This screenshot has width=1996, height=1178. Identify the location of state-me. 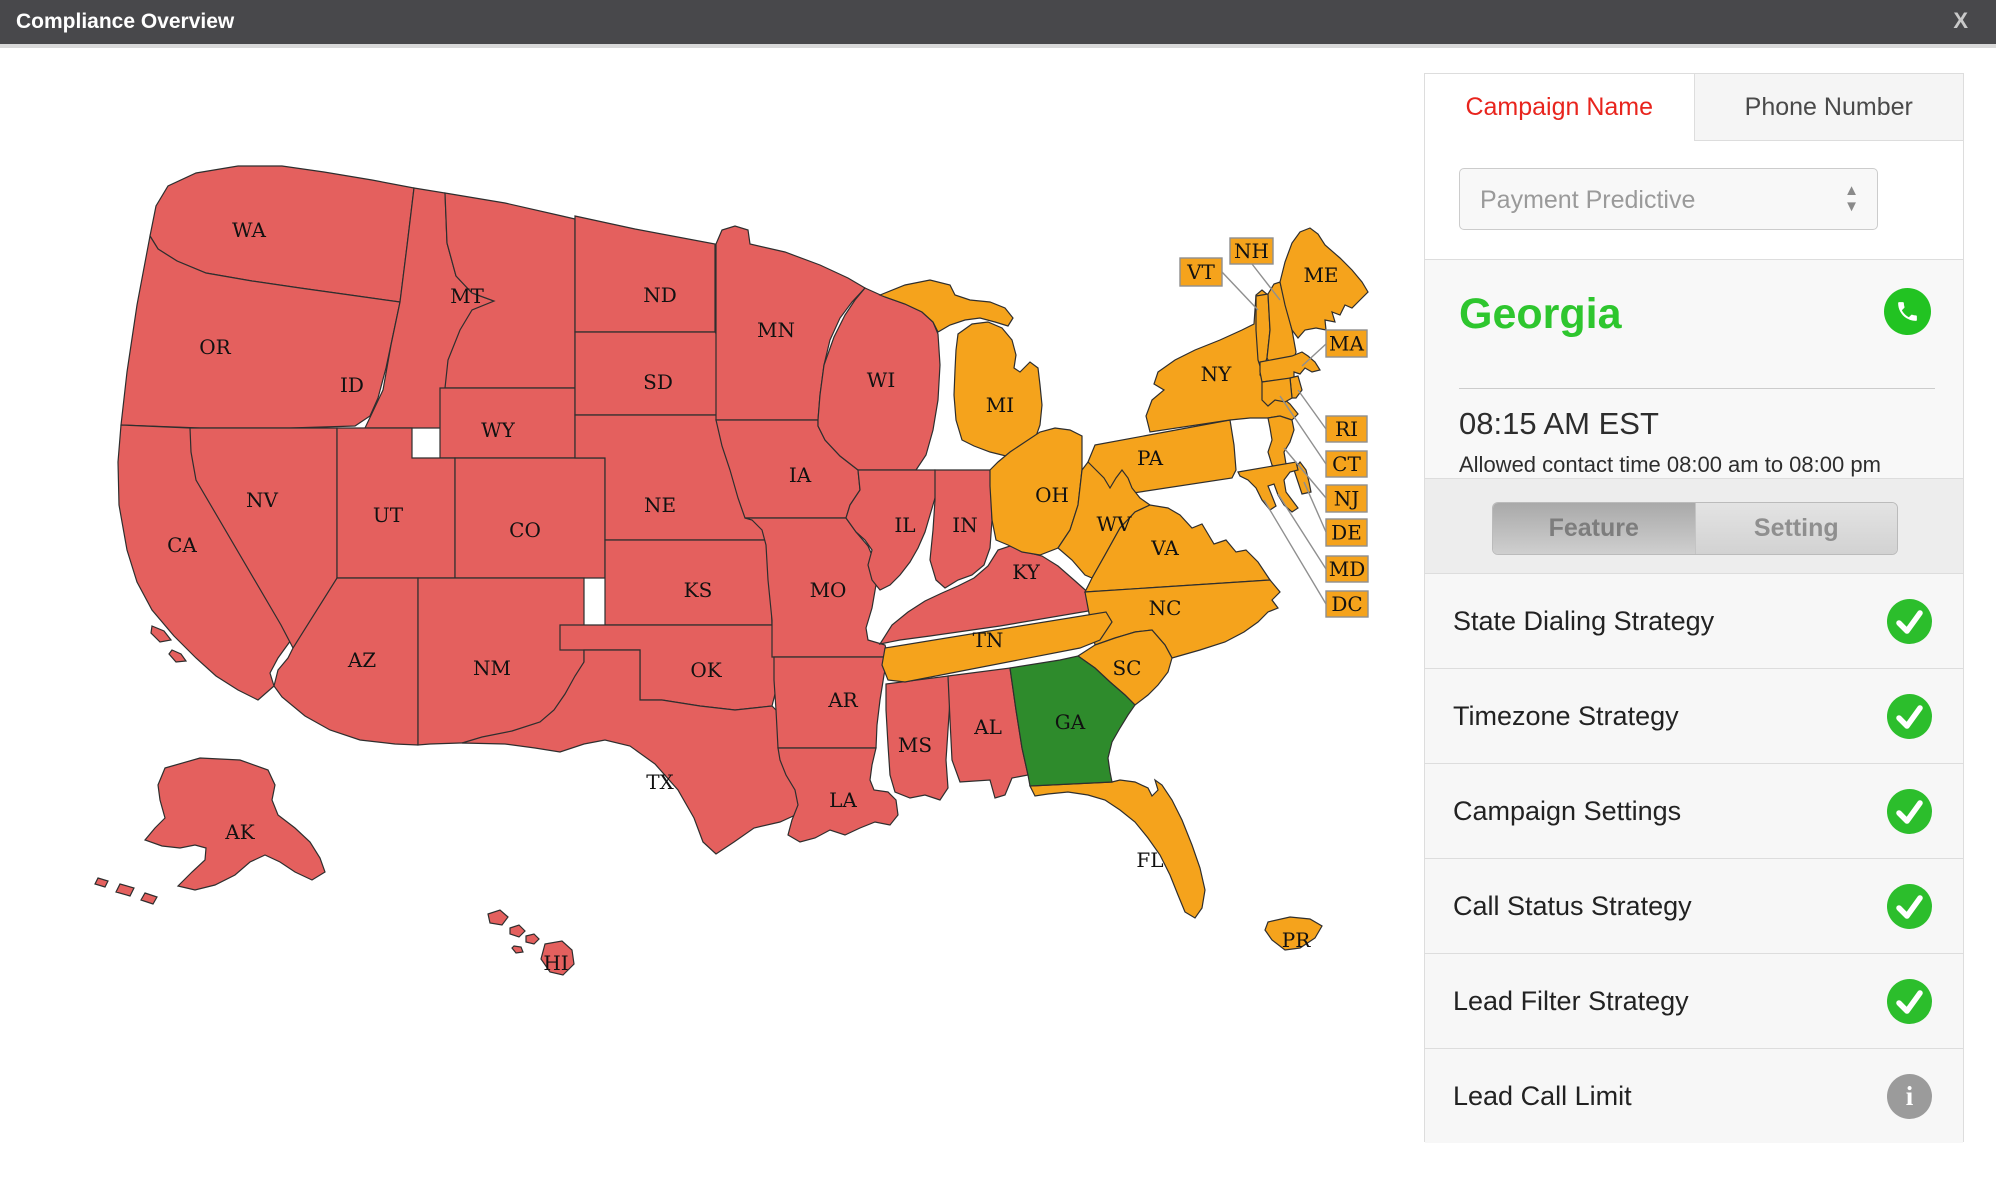
(1324, 283).